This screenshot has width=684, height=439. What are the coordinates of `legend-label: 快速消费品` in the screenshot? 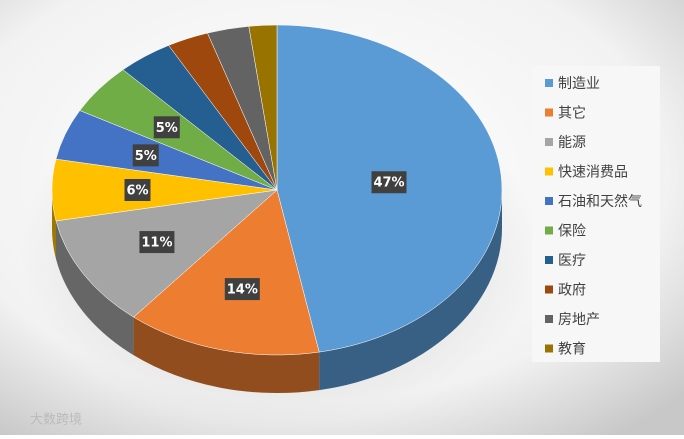 It's located at (593, 173).